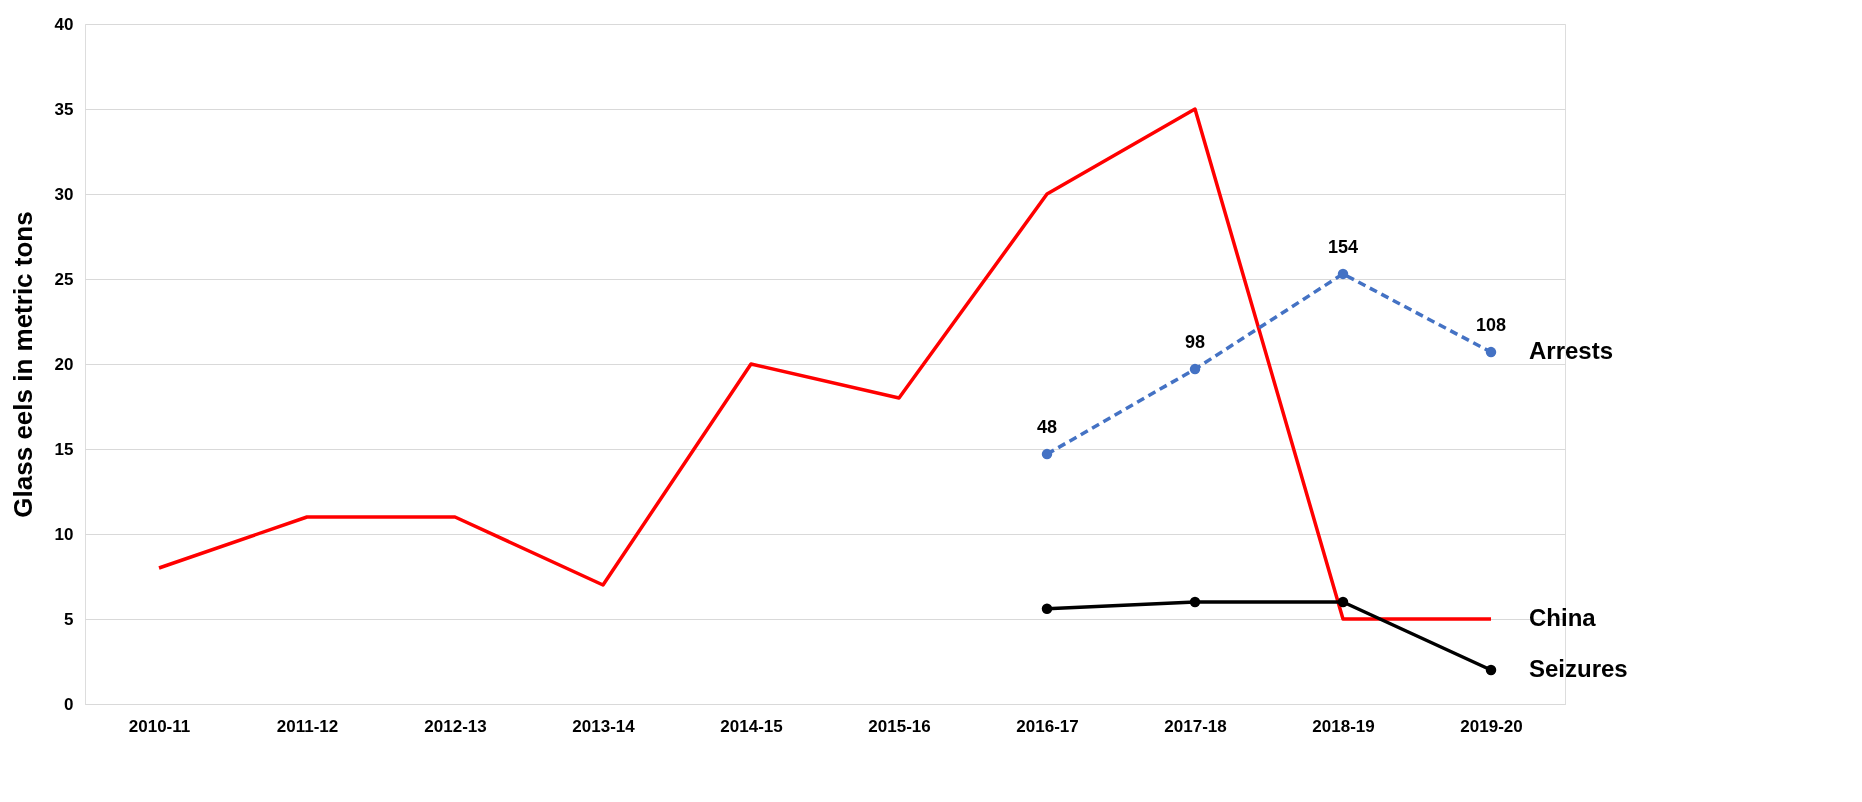 The width and height of the screenshot is (1862, 802). What do you see at coordinates (1491, 325) in the screenshot?
I see `data-label: 108` at bounding box center [1491, 325].